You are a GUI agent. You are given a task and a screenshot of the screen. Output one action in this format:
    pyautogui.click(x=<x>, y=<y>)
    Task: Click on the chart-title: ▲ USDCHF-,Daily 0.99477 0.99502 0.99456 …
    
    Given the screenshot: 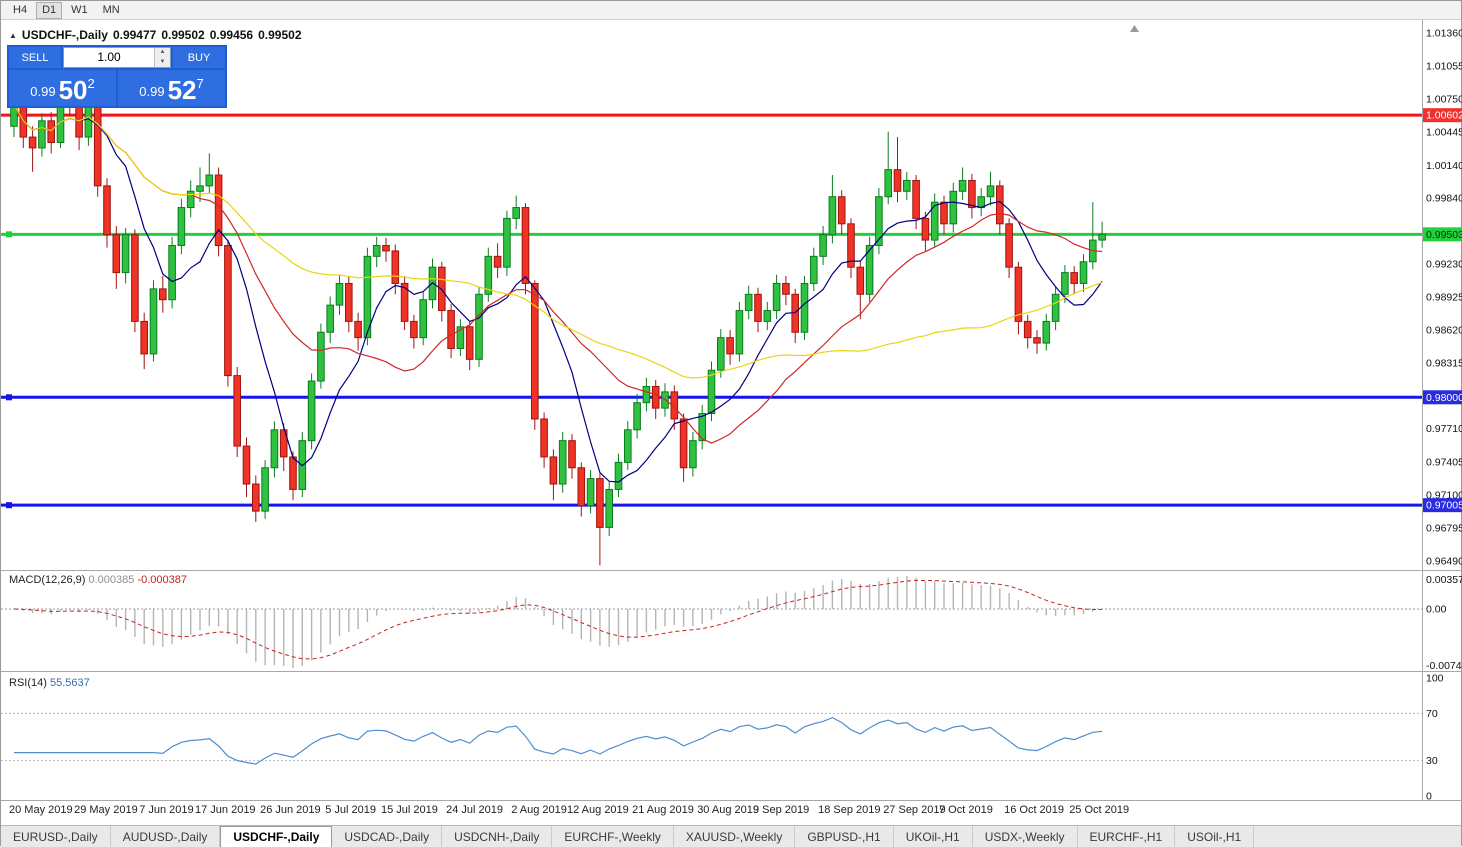 What is the action you would take?
    pyautogui.click(x=155, y=35)
    